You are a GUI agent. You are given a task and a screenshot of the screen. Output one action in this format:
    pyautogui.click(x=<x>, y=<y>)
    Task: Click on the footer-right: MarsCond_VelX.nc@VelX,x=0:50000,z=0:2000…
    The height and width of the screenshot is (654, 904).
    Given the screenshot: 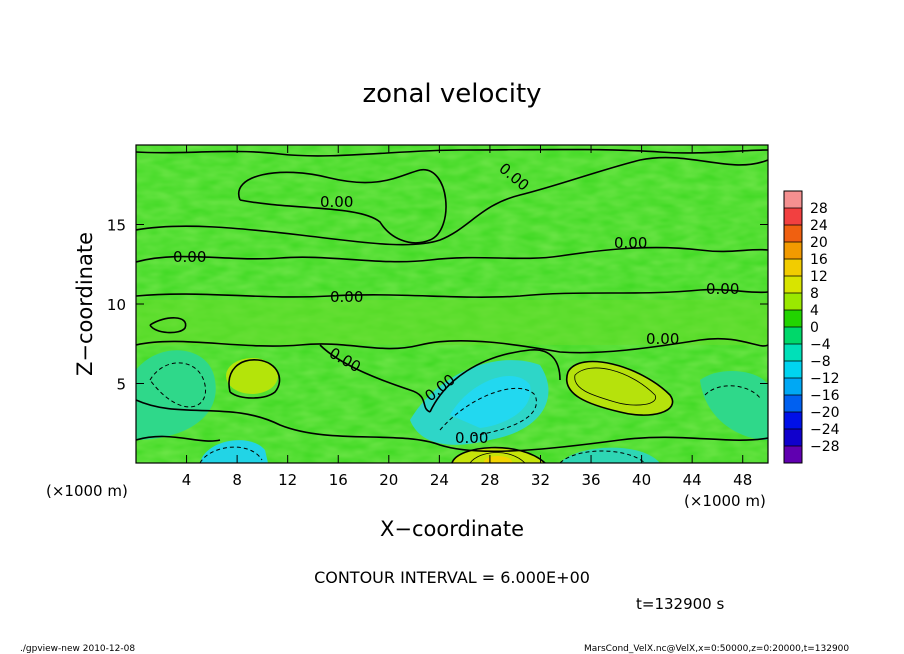 What is the action you would take?
    pyautogui.click(x=716, y=649)
    